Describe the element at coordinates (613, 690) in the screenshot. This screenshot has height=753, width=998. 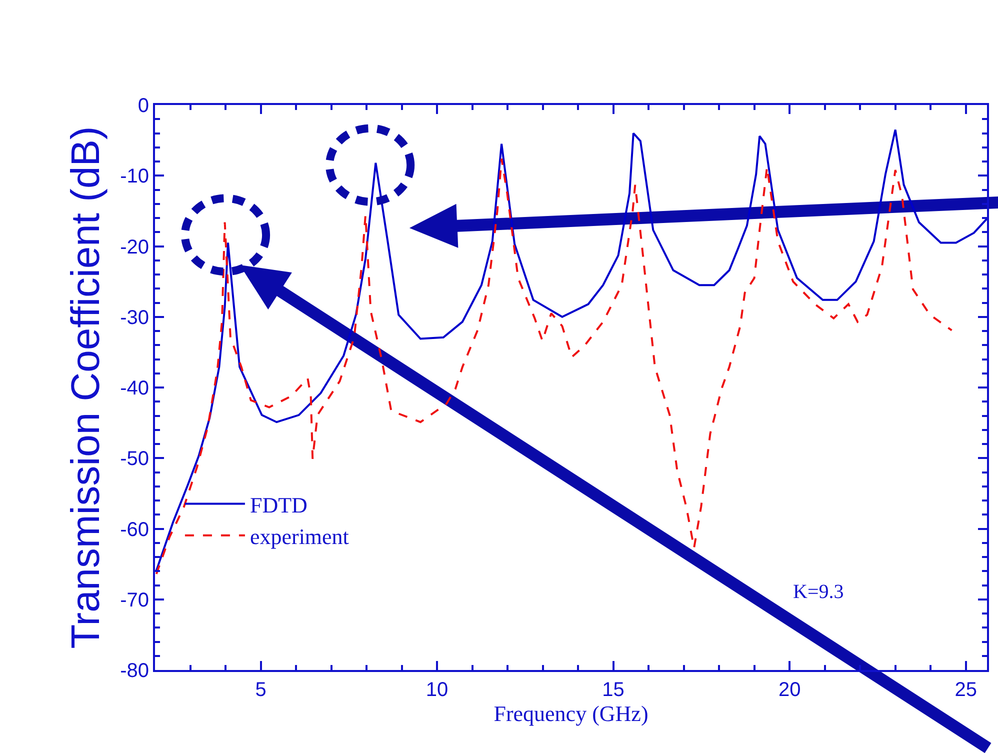
I see `x-tick-label: 15` at that location.